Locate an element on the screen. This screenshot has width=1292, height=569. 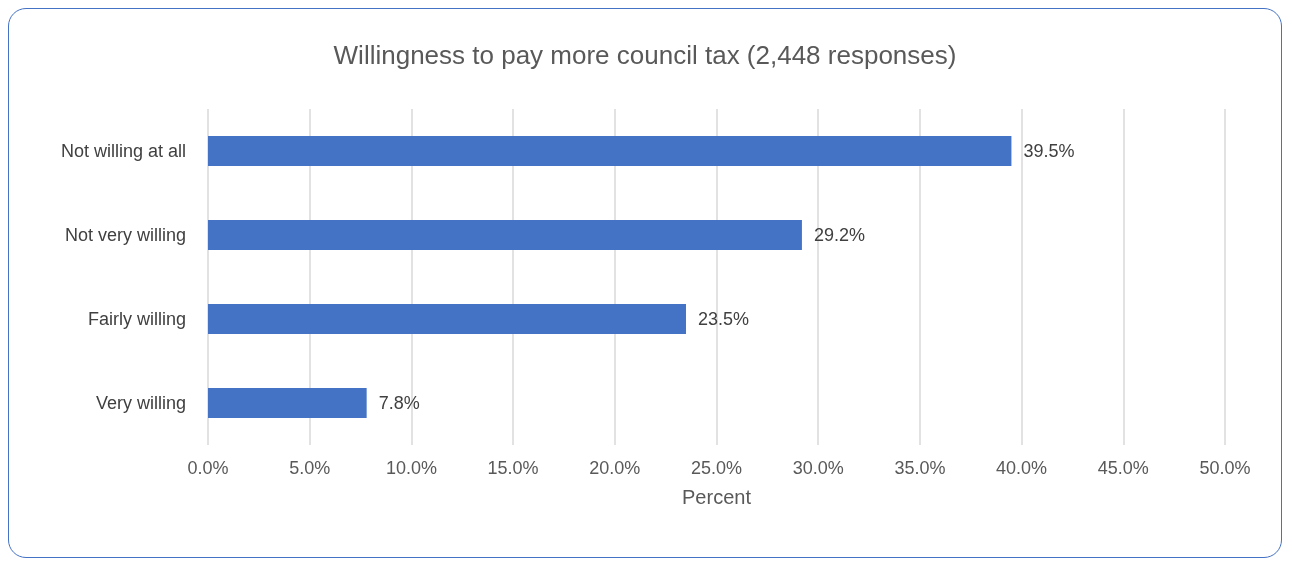
data-label: 23.5% is located at coordinates (723, 319).